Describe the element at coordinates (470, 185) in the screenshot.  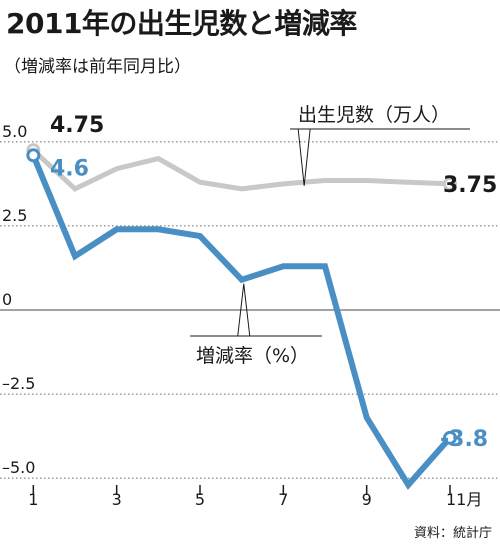
I see `births-end-label: 3.75` at that location.